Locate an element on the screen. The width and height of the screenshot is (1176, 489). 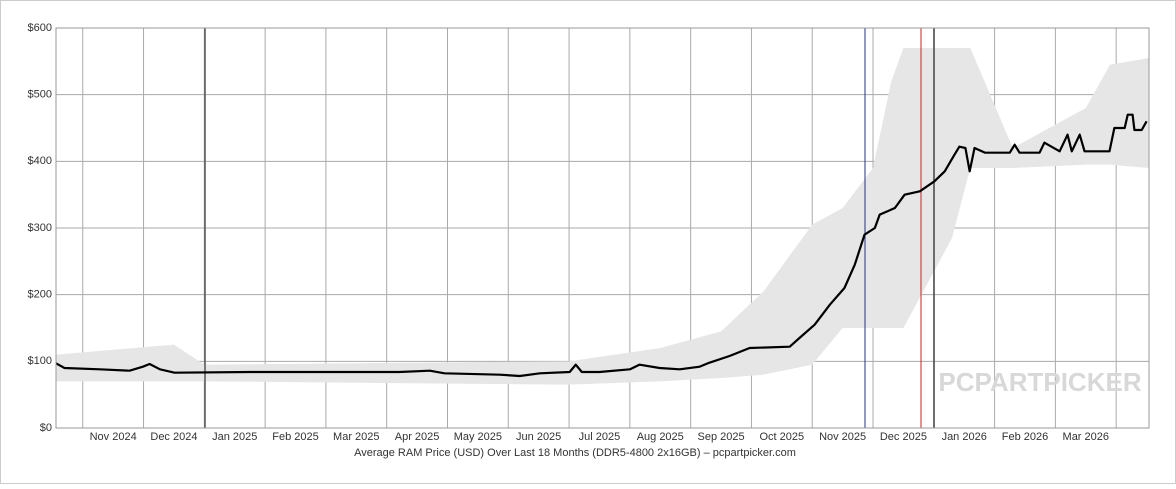
y-tick-label: $0 is located at coordinates (46, 428).